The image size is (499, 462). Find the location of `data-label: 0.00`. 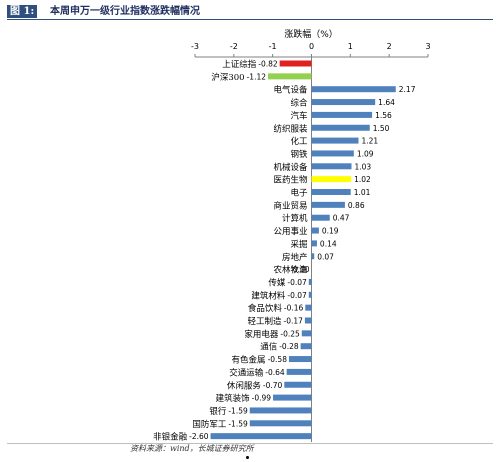

data-label: 0.00 is located at coordinates (301, 269).